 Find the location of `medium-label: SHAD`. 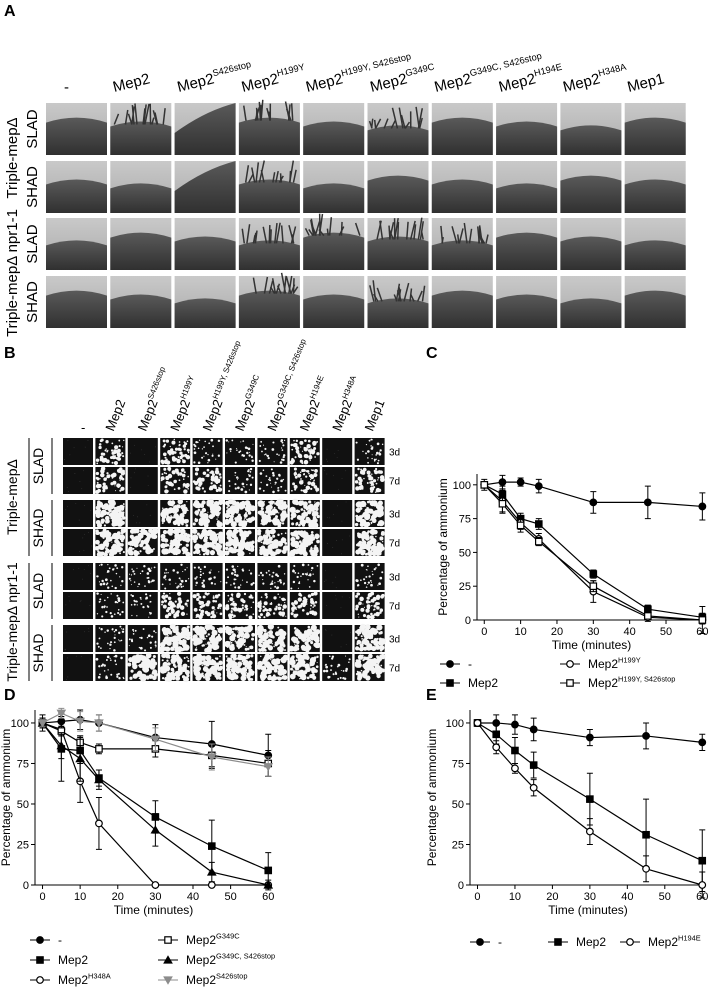

medium-label: SHAD is located at coordinates (38, 528).